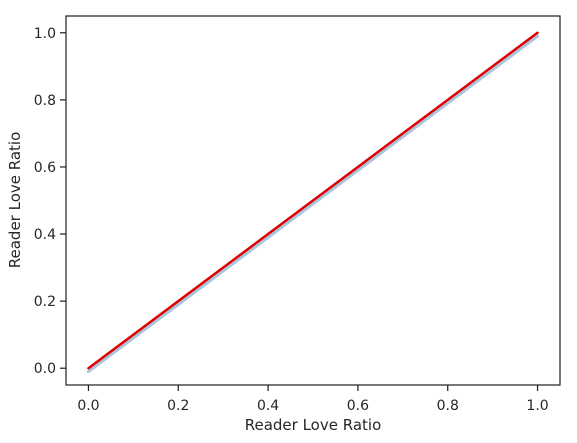  Describe the element at coordinates (358, 406) in the screenshot. I see `x-tick-label: 0.6` at that location.